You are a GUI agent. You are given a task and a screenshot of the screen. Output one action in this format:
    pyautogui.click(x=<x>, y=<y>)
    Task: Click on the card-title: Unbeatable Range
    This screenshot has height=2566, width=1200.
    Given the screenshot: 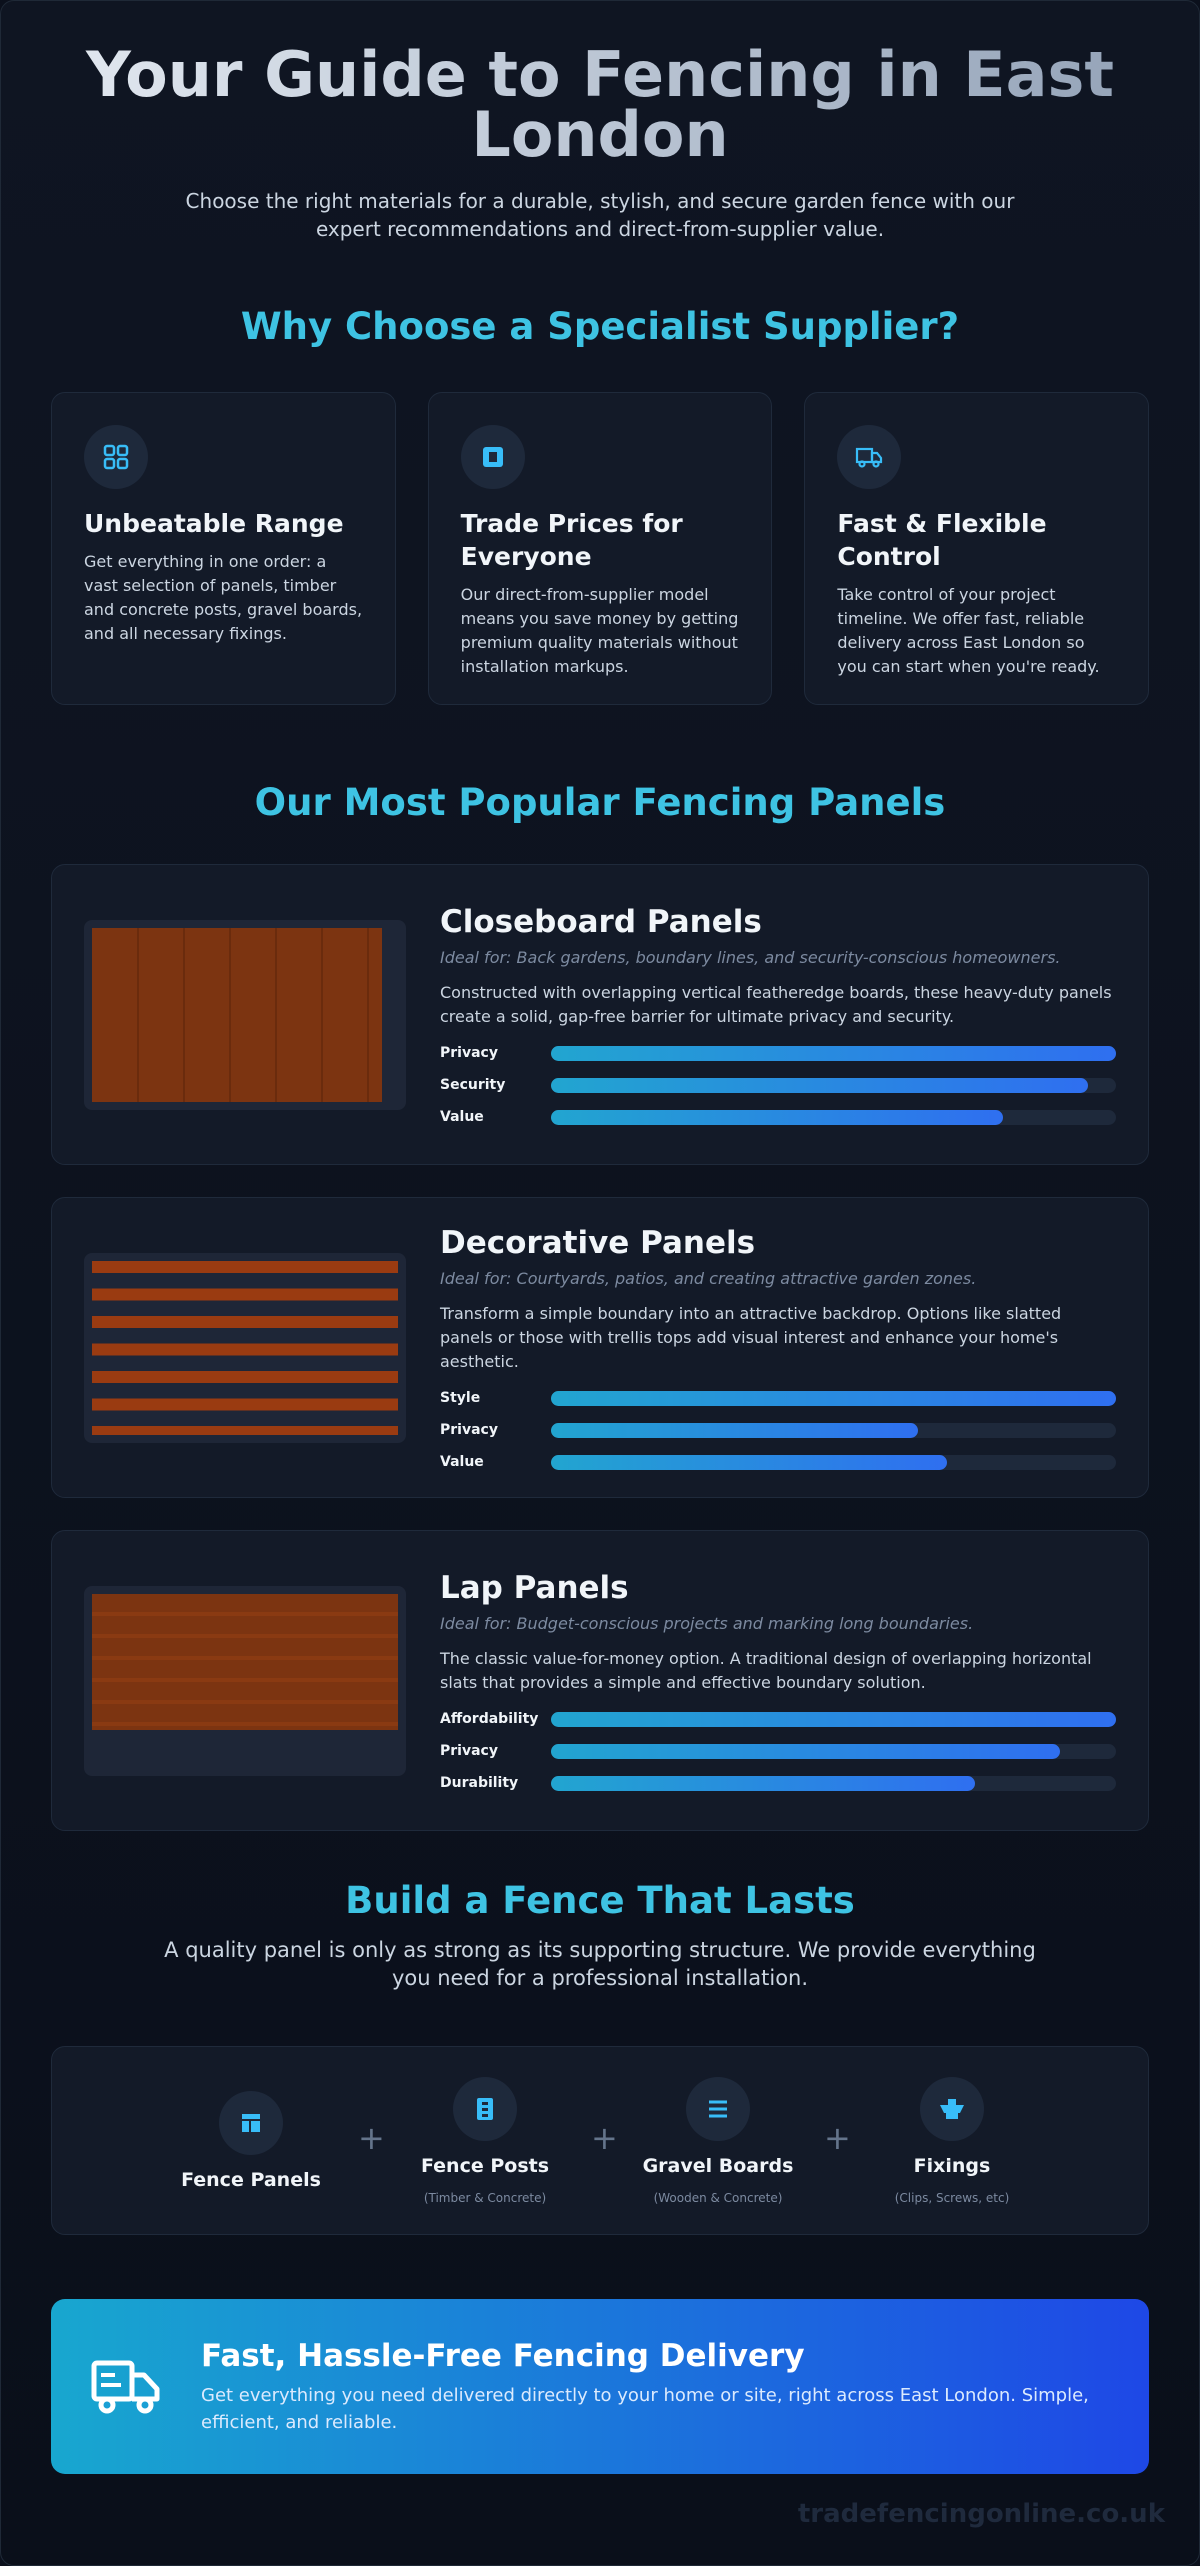 What is the action you would take?
    pyautogui.click(x=214, y=523)
    